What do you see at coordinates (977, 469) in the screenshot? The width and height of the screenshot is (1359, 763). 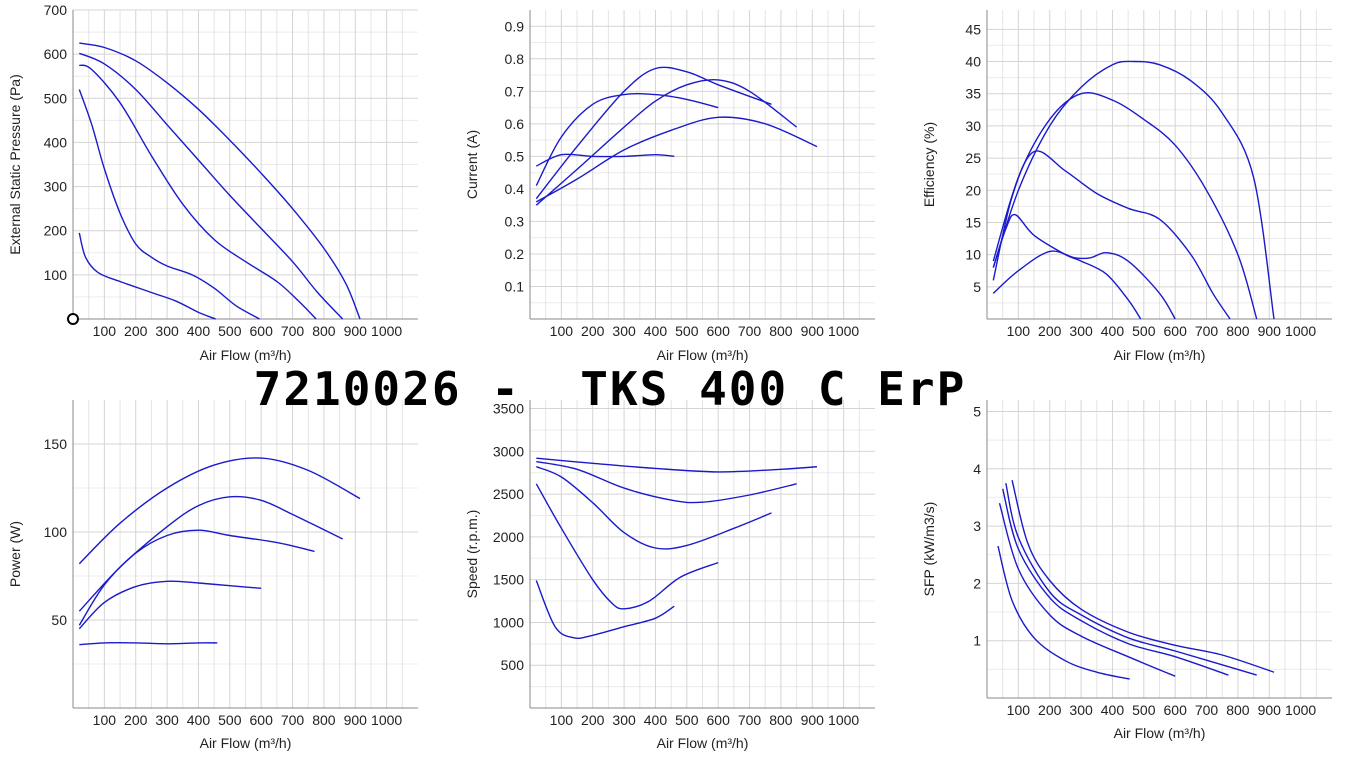 I see `y-tick-label: 4` at bounding box center [977, 469].